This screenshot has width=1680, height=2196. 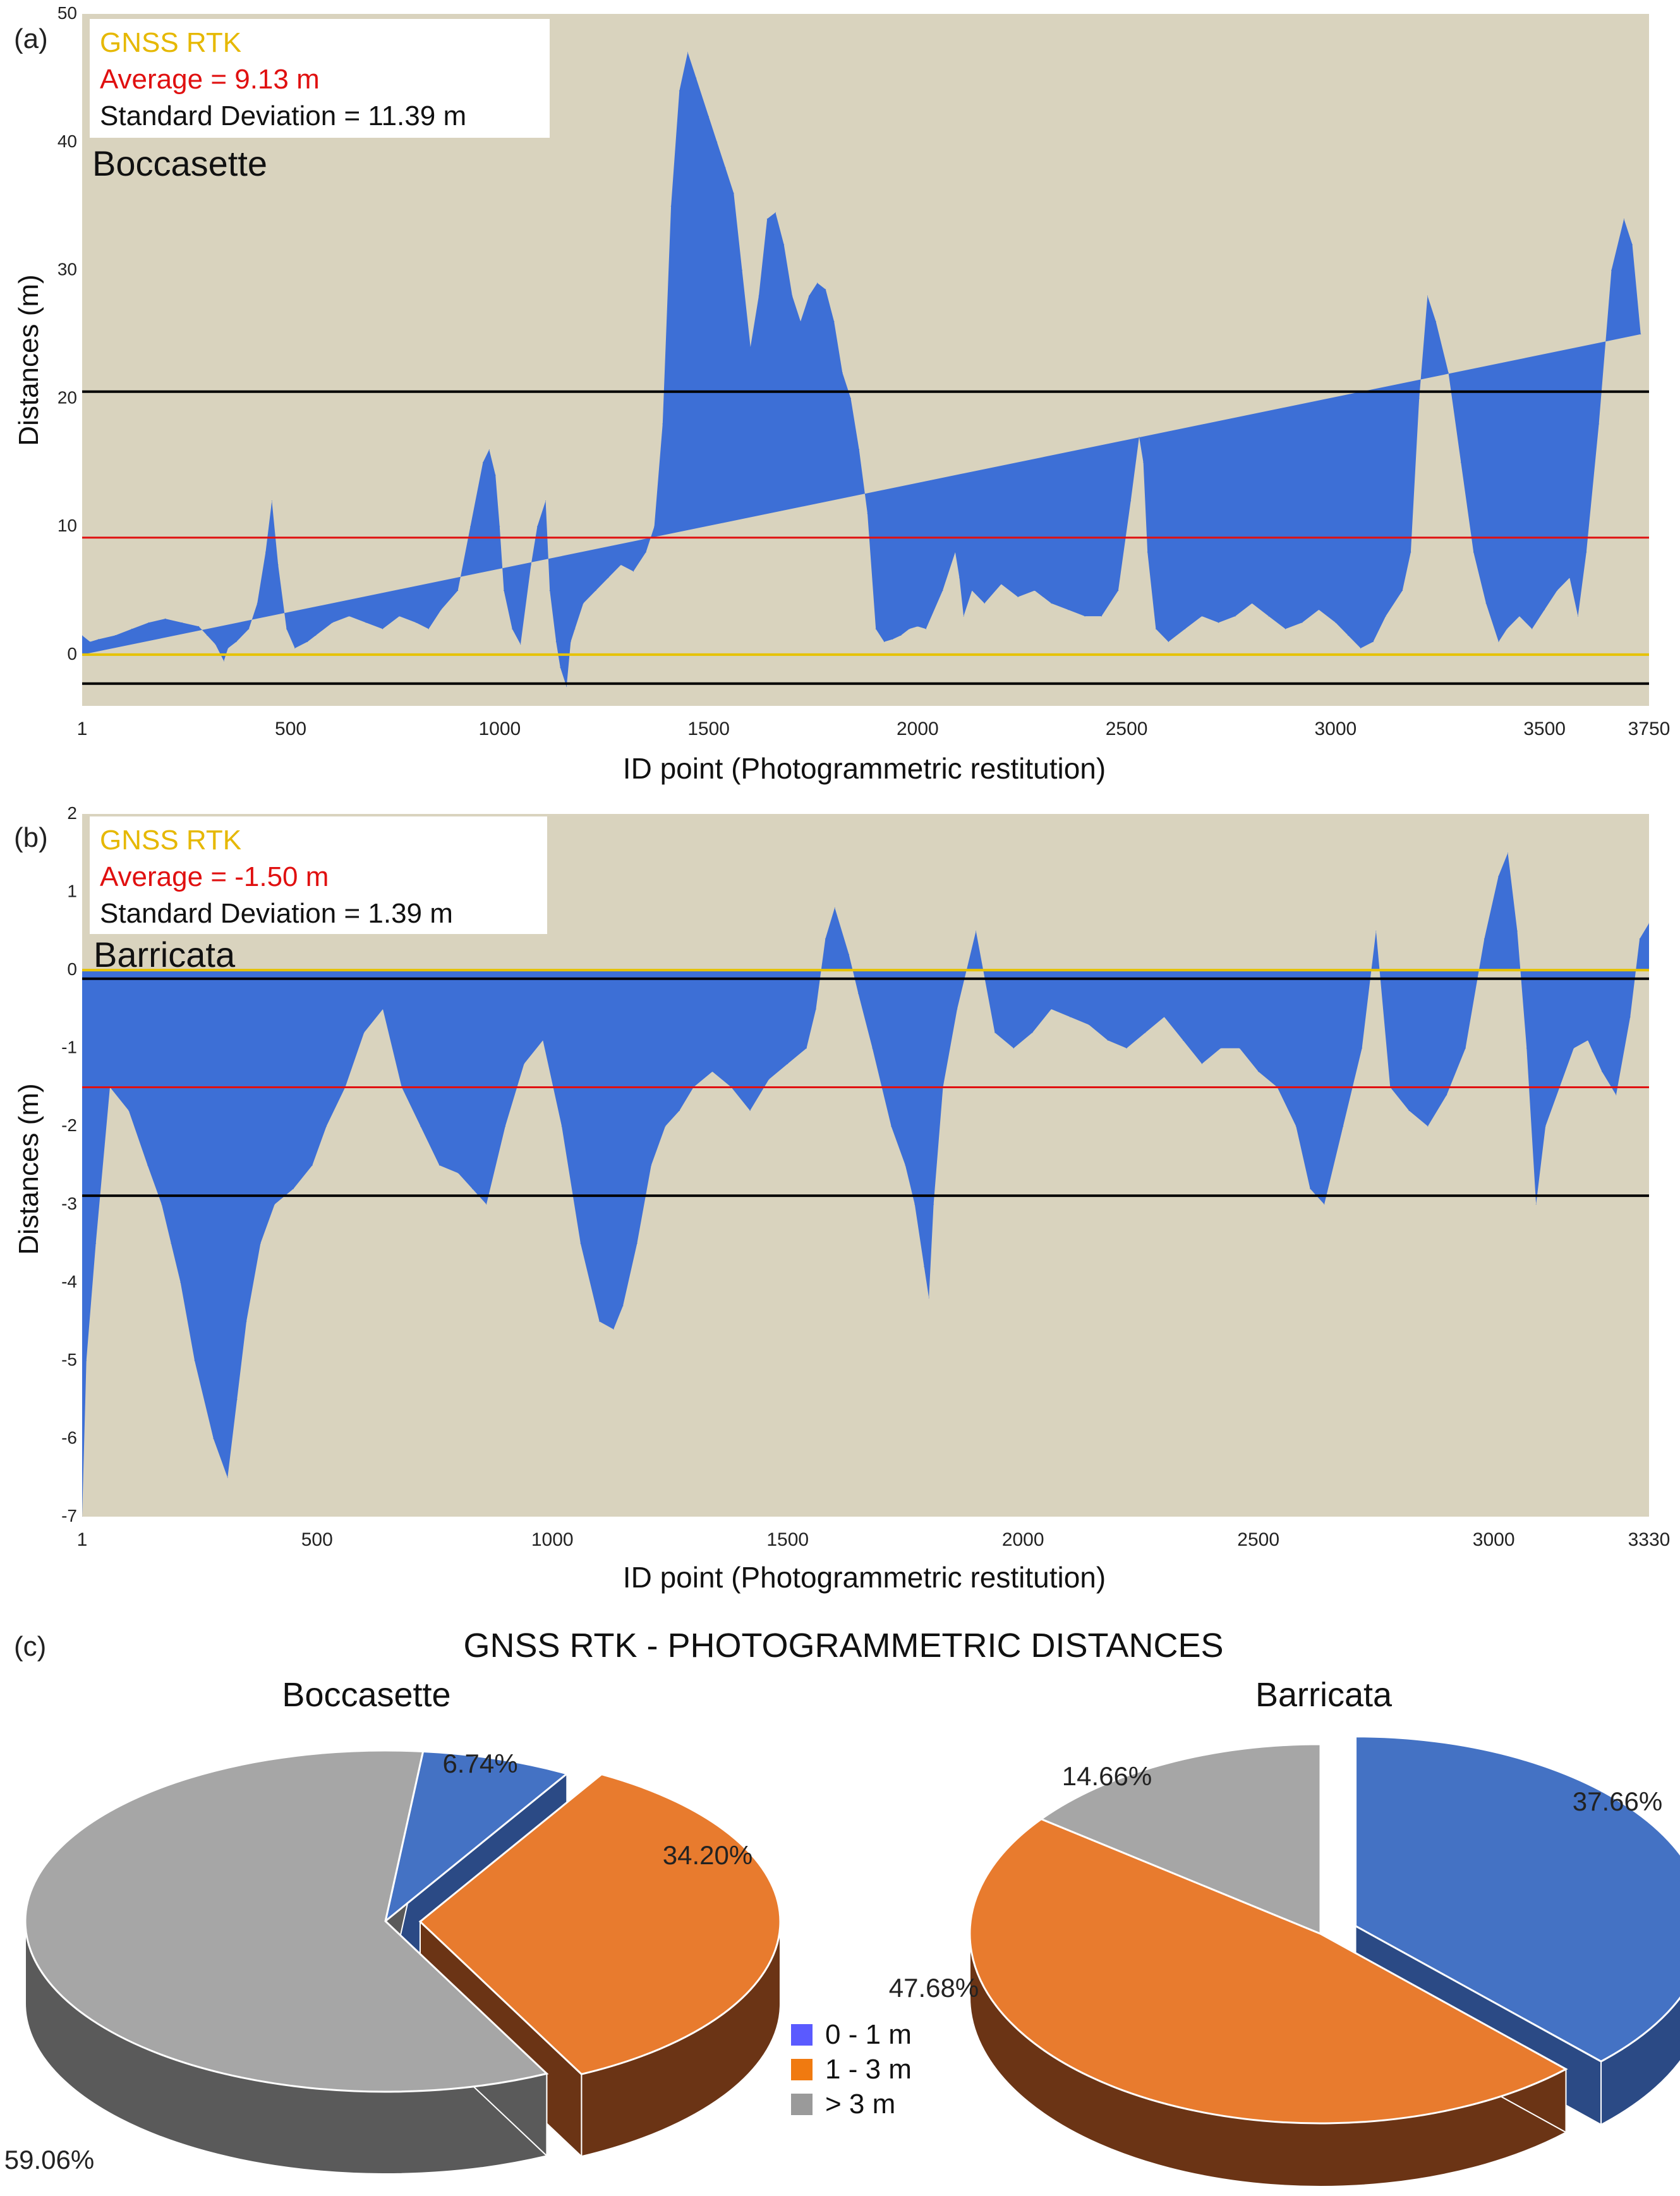 What do you see at coordinates (1617, 1802) in the screenshot?
I see `pie-1-value-label: 37.66%` at bounding box center [1617, 1802].